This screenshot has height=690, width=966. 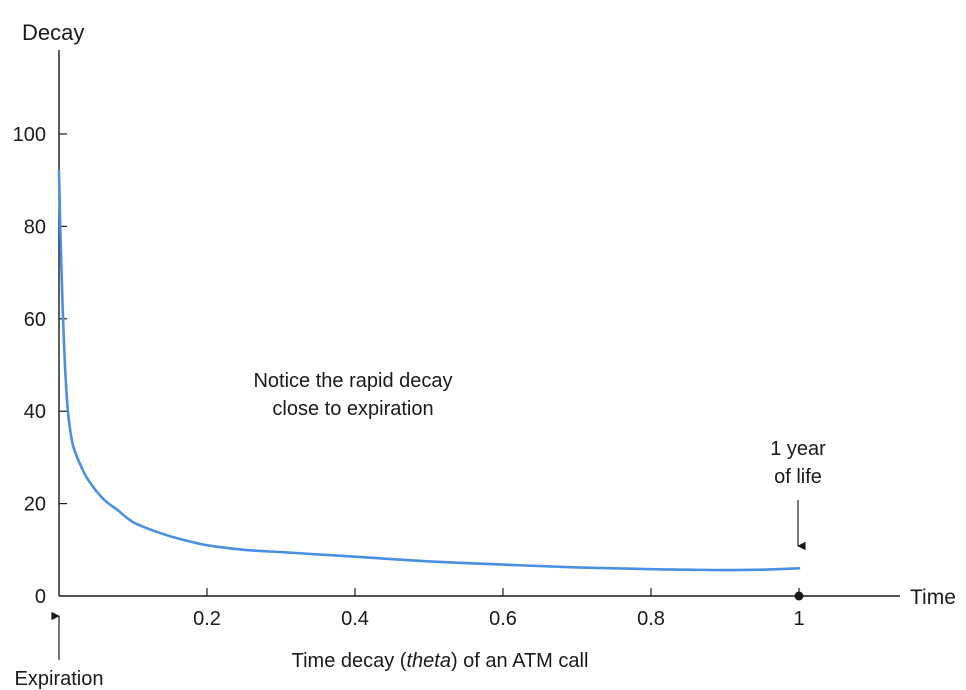 What do you see at coordinates (349, 661) in the screenshot?
I see `caption-part-1: Time decay (` at bounding box center [349, 661].